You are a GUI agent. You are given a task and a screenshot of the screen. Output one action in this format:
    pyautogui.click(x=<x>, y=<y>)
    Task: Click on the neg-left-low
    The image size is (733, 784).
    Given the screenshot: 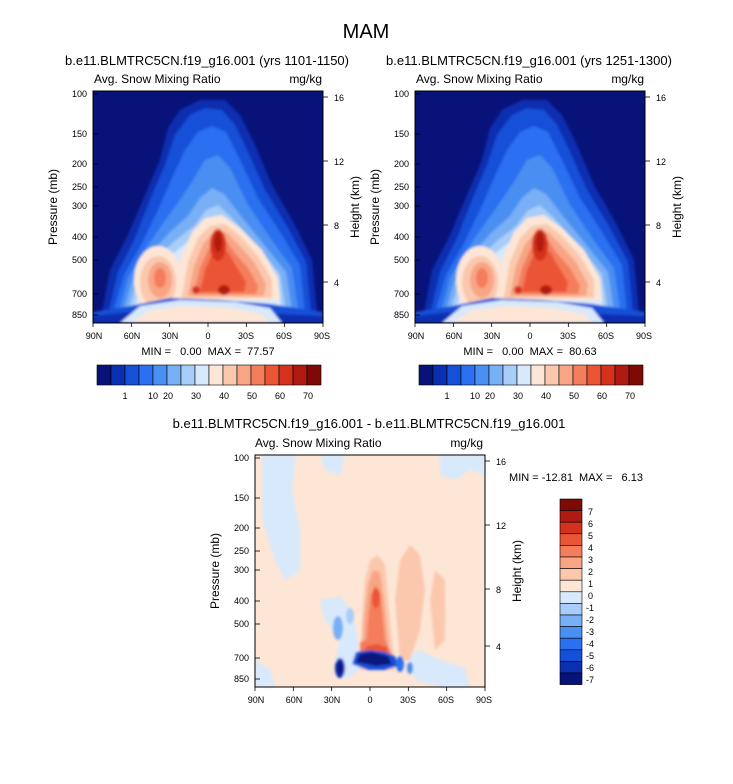 What is the action you would take?
    pyautogui.click(x=265, y=673)
    